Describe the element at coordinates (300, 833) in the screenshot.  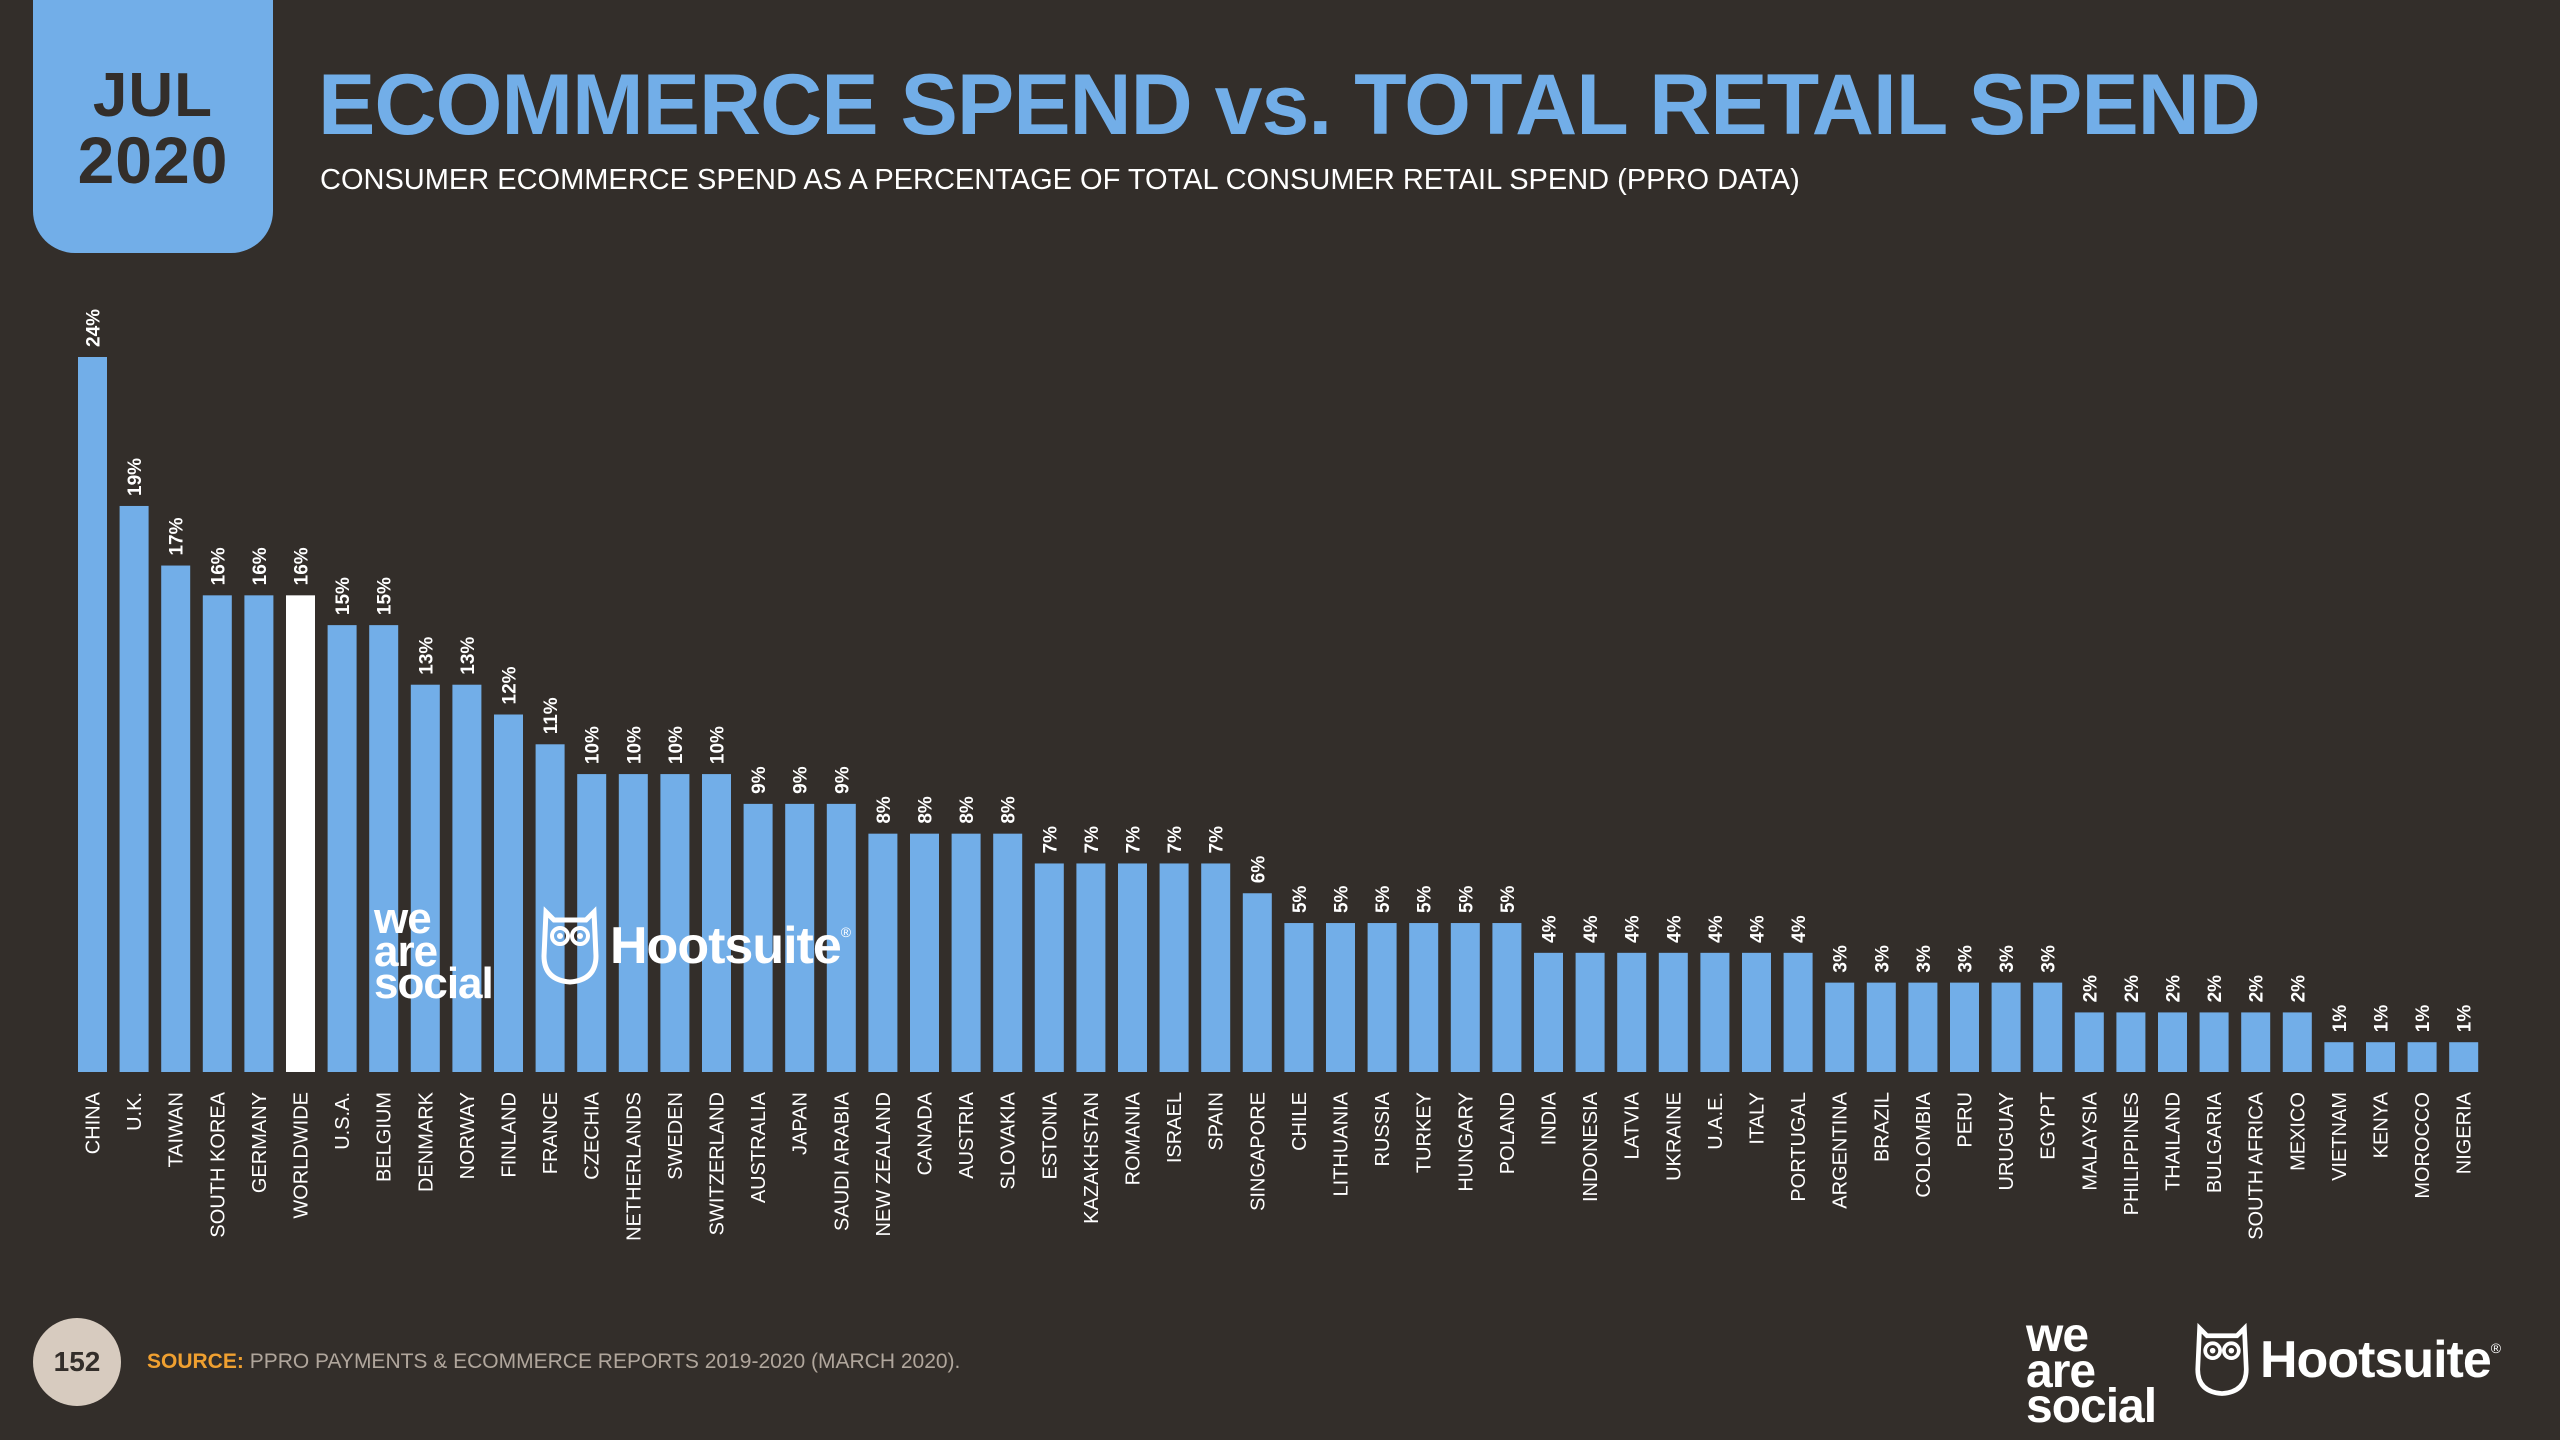
I see `bar-worldwide` at that location.